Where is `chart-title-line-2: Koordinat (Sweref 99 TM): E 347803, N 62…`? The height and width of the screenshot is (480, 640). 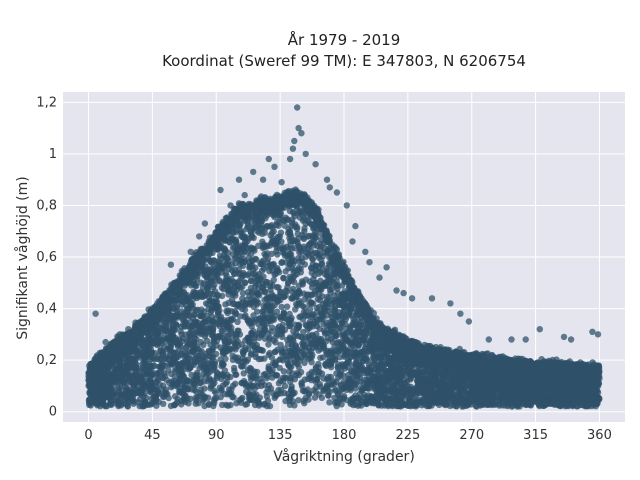
chart-title-line-2: Koordinat (Sweref 99 TM): E 347803, N 62… is located at coordinates (344, 61).